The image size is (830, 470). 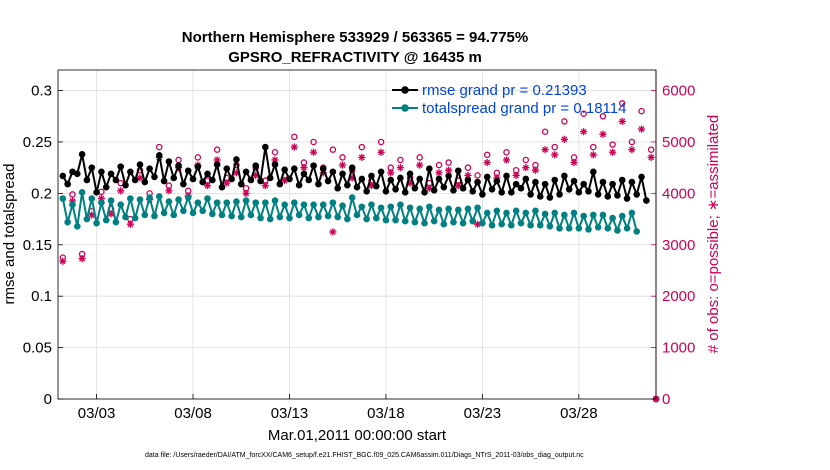 What do you see at coordinates (405, 90) in the screenshot?
I see `legend-rmse-swatch-marker` at bounding box center [405, 90].